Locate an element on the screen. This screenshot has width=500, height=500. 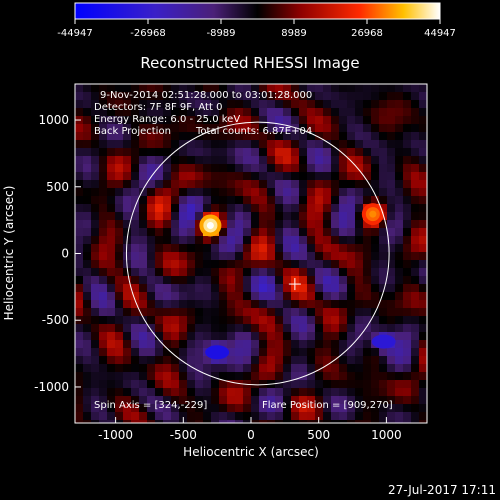
annotation-total-counts: Total counts: 6.87E+04 is located at coordinates (253, 131).